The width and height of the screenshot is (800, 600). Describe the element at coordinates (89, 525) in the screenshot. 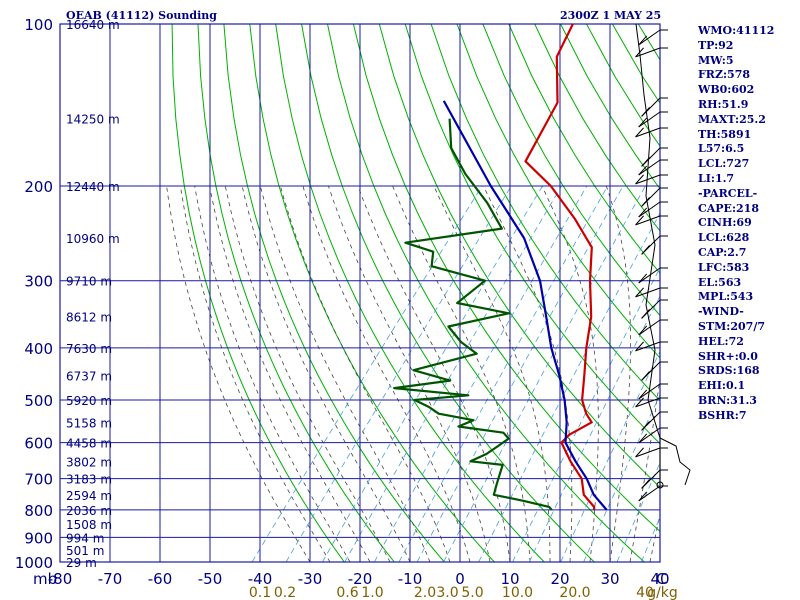

I see `height-label: 1508 m` at that location.